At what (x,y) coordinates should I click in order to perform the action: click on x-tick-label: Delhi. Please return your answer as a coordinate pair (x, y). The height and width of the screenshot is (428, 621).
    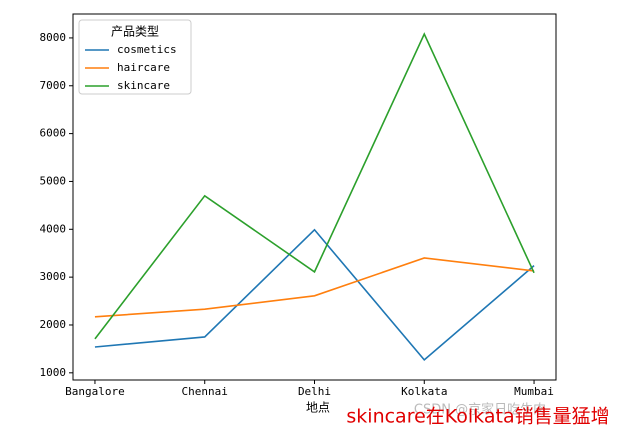
    Looking at the image, I should click on (314, 391).